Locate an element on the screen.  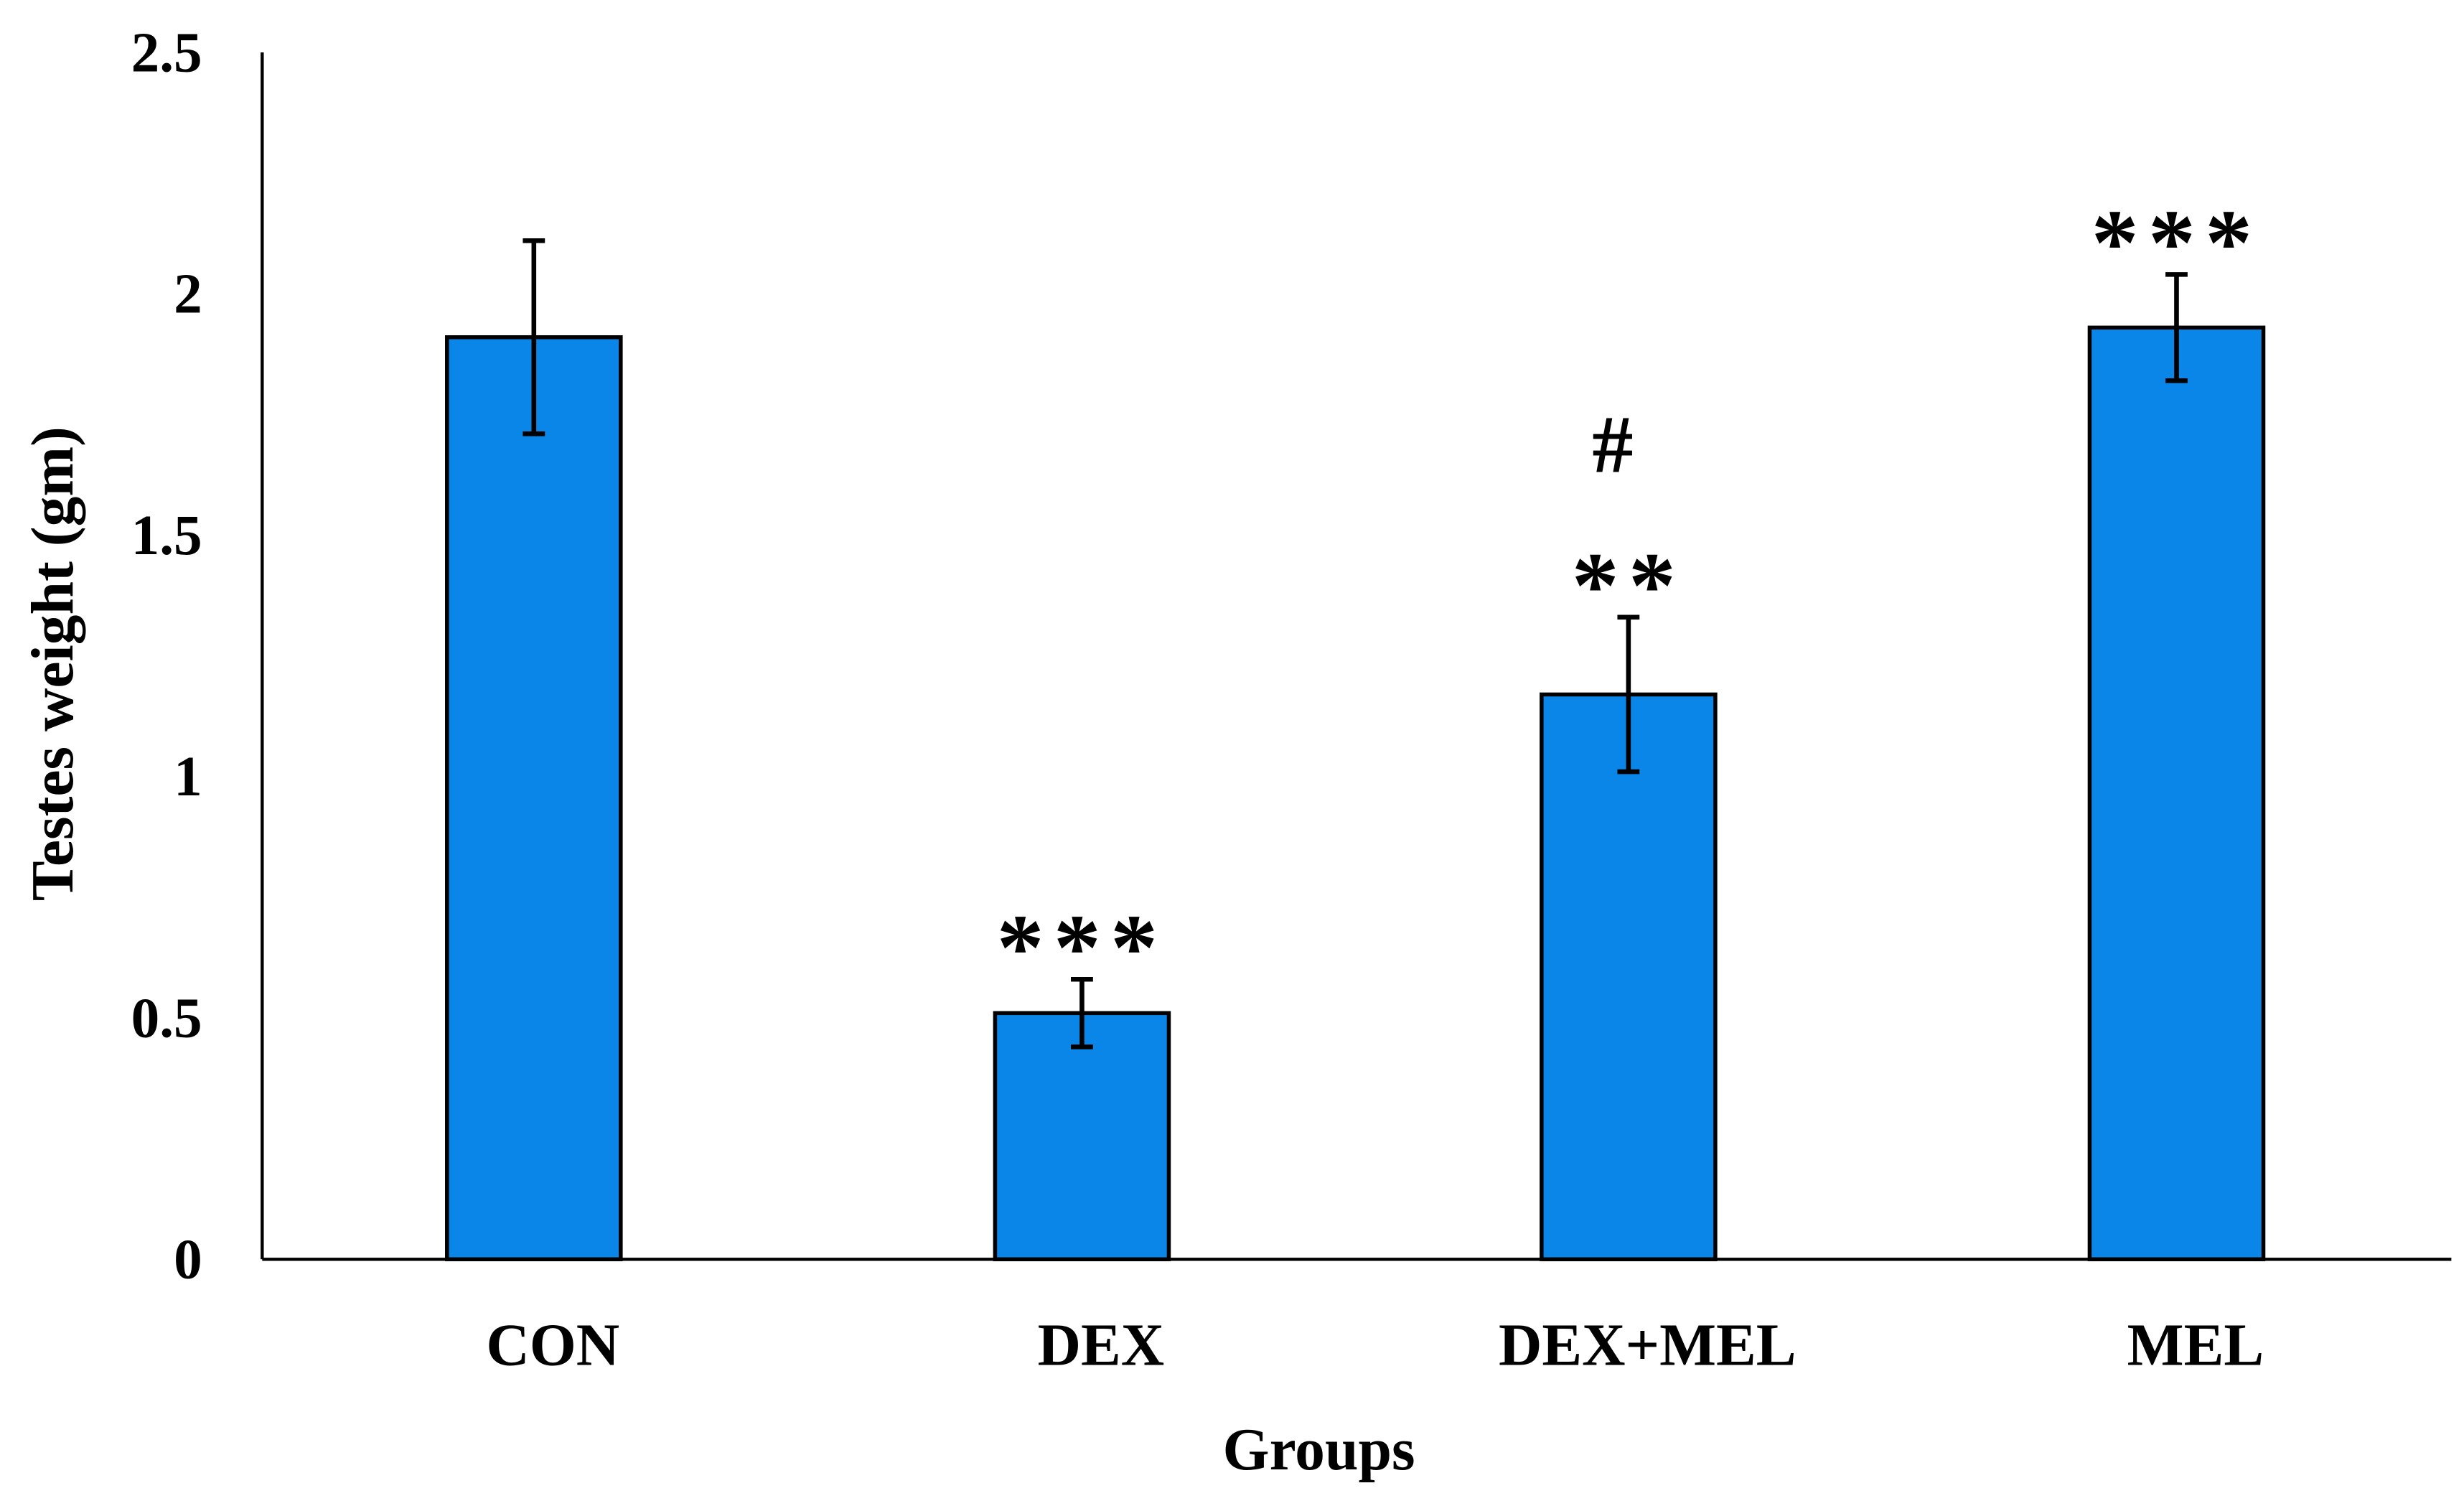
x-tick-label: DEX+MEL is located at coordinates (1648, 1346).